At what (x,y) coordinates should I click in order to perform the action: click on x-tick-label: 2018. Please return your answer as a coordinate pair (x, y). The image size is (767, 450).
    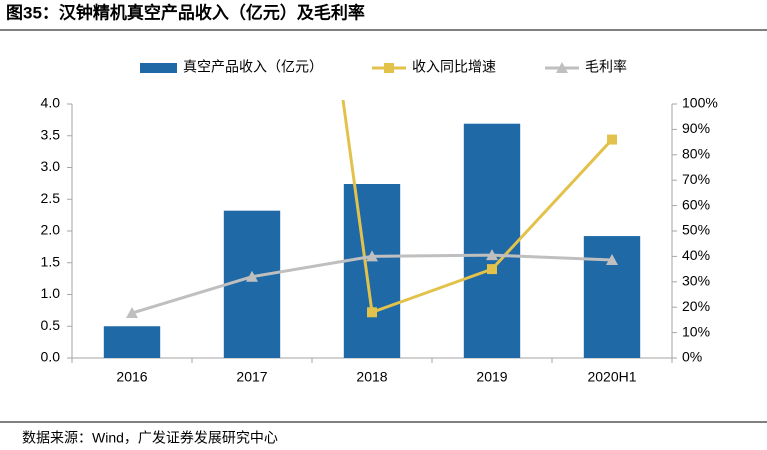
    Looking at the image, I should click on (371, 377).